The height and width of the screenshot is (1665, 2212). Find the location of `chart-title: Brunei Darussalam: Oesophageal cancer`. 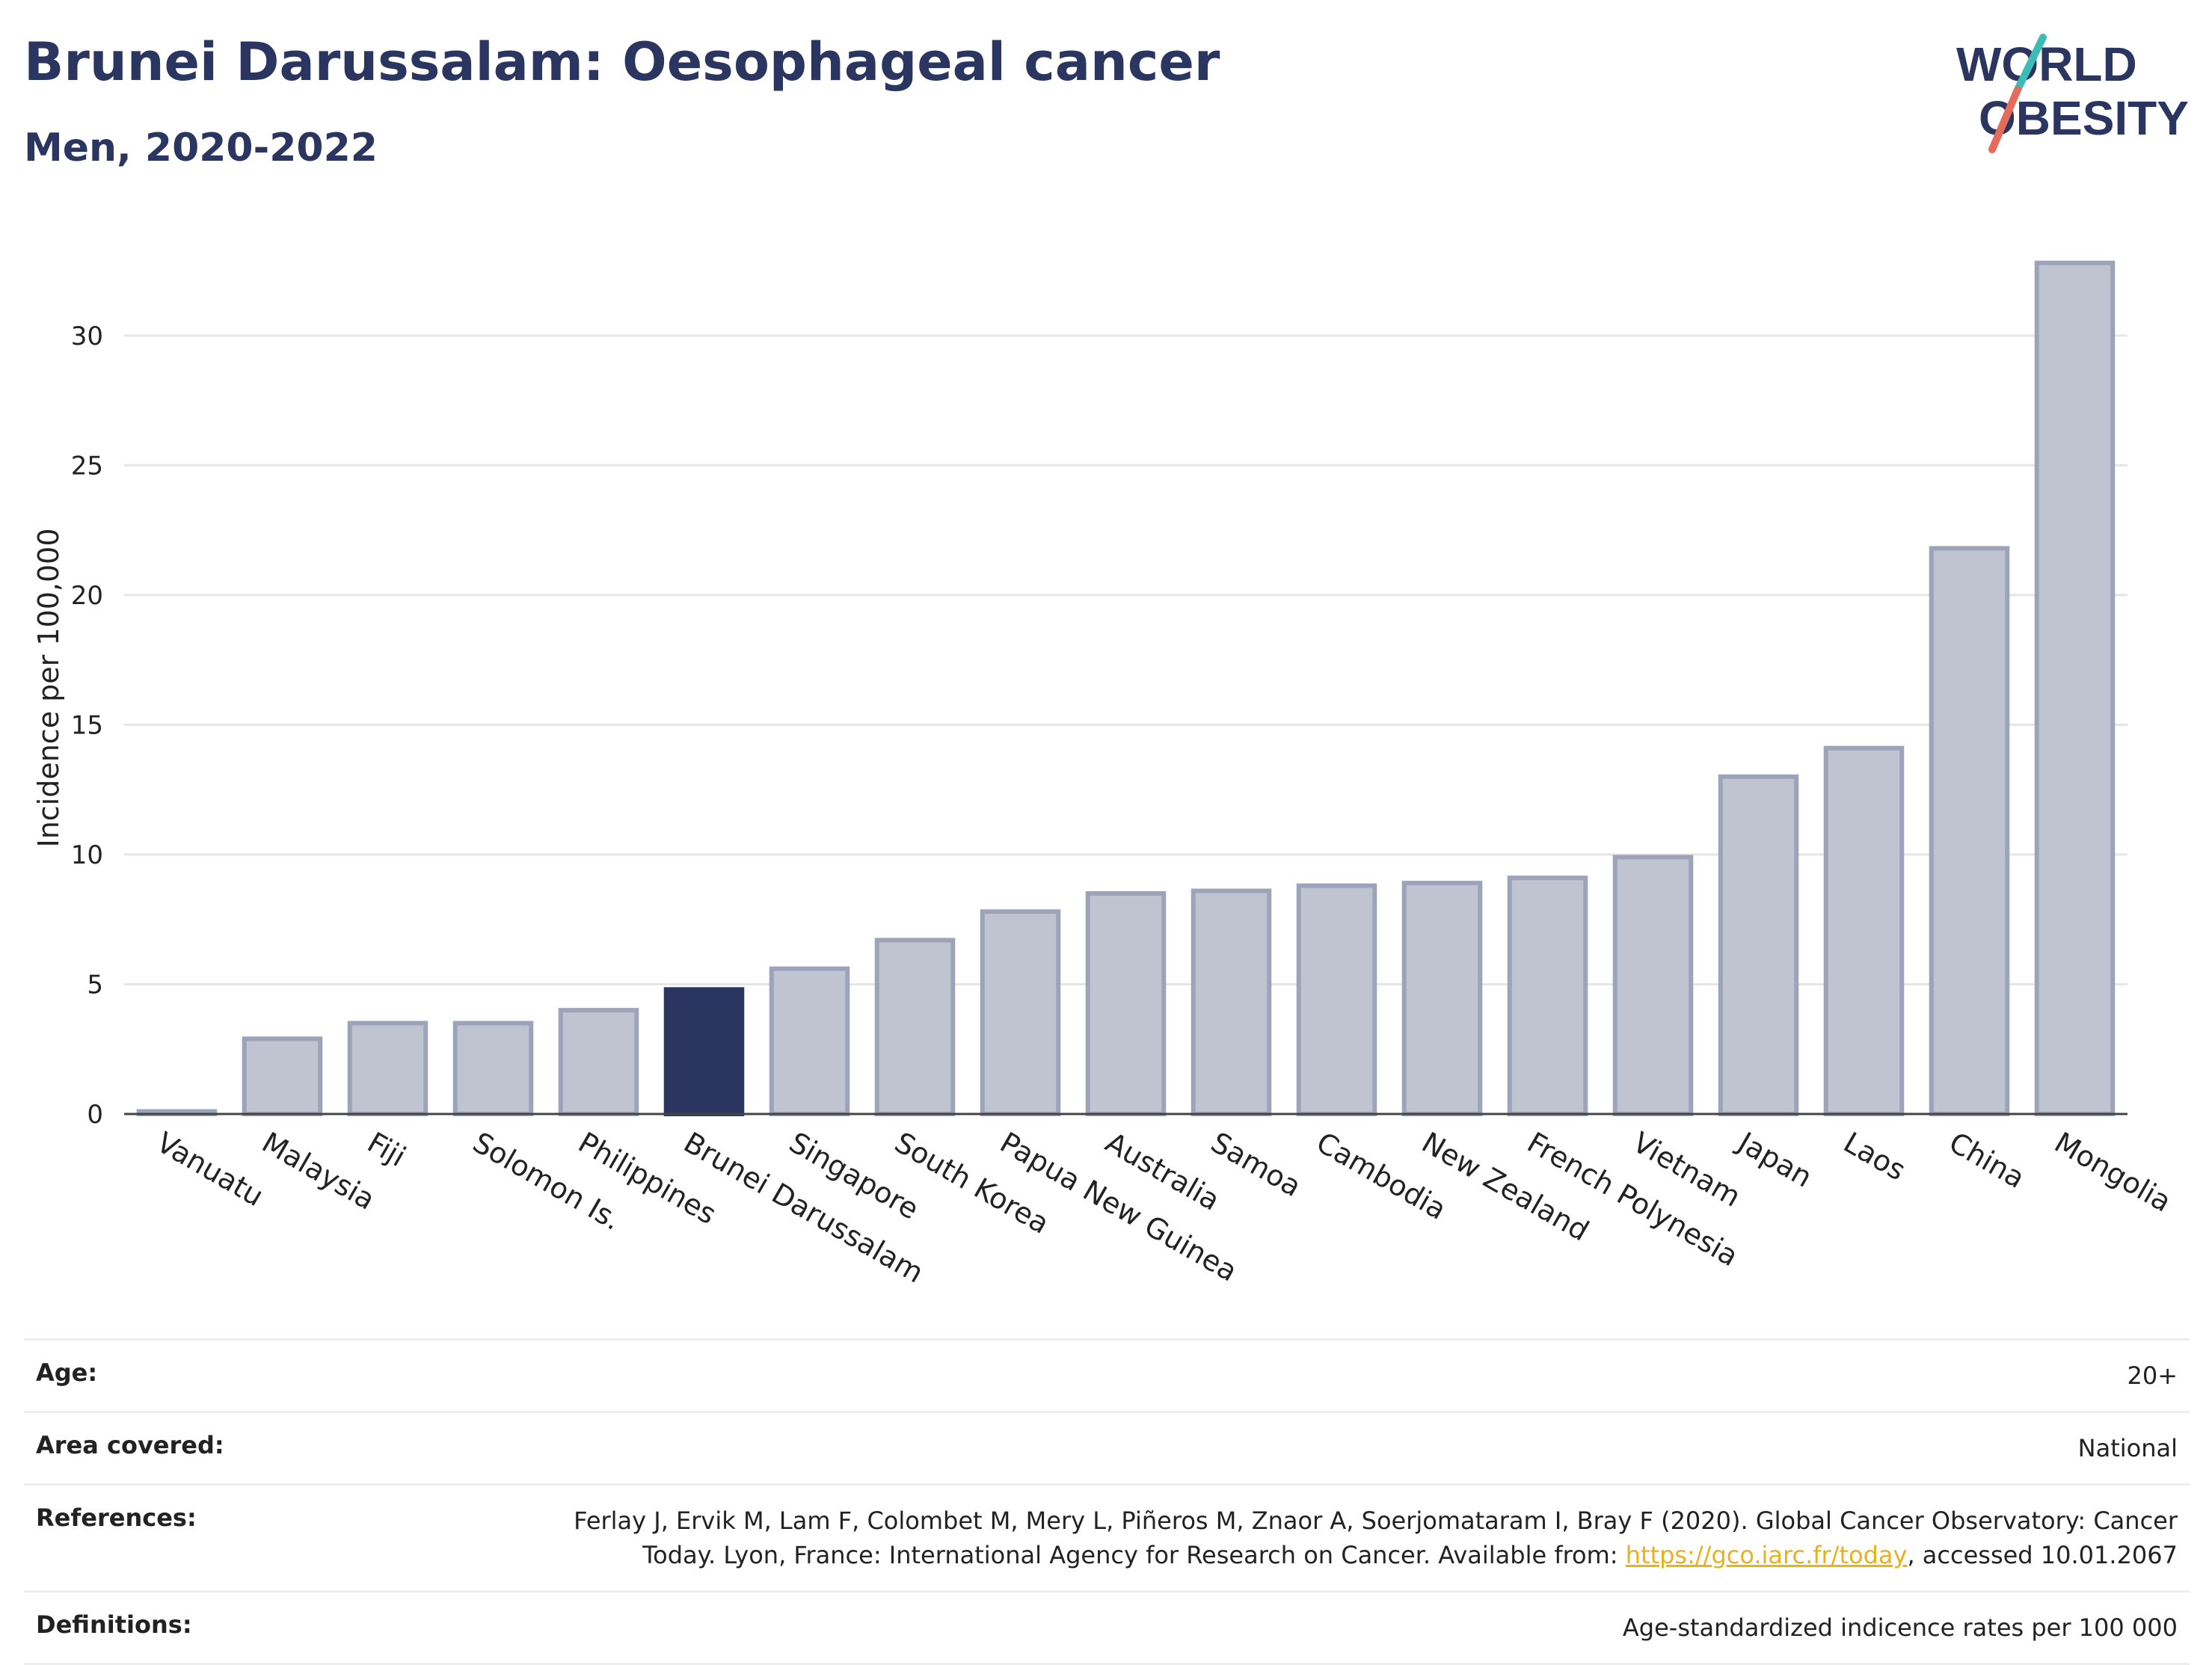

chart-title: Brunei Darussalam: Oesophageal cancer is located at coordinates (622, 62).